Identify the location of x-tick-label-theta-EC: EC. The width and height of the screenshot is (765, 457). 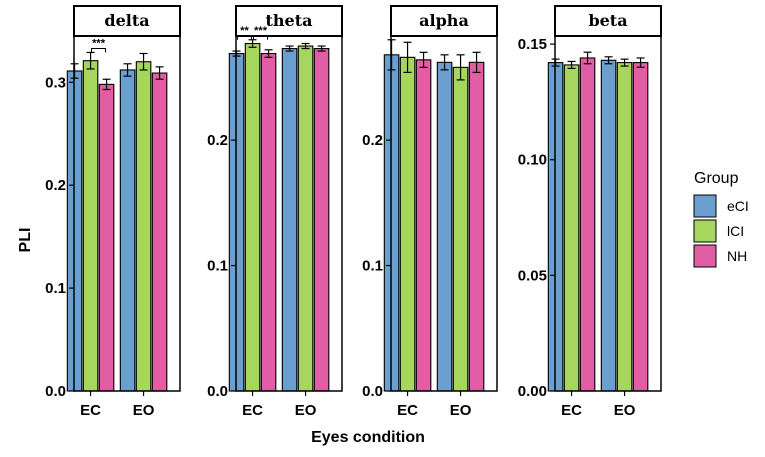
(252, 410).